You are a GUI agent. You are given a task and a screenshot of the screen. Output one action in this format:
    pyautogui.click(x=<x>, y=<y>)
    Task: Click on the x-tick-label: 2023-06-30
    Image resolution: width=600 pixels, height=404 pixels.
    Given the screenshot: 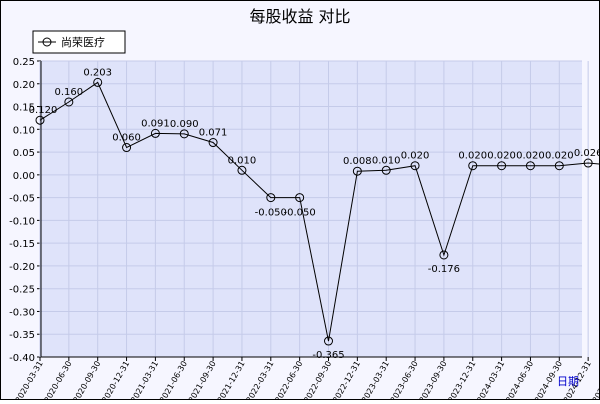 What is the action you would take?
    pyautogui.click(x=404, y=380)
    